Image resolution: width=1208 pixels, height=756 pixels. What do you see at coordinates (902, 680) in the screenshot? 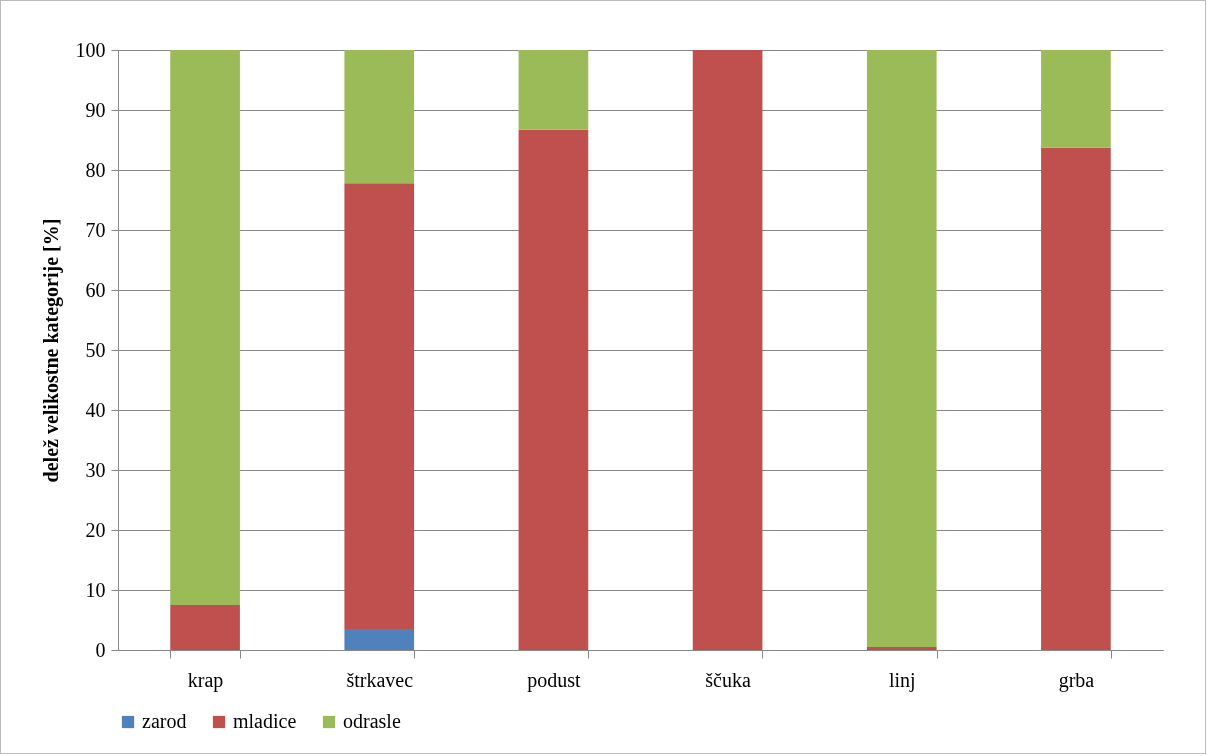
I see `x-tick-label: linj` at bounding box center [902, 680].